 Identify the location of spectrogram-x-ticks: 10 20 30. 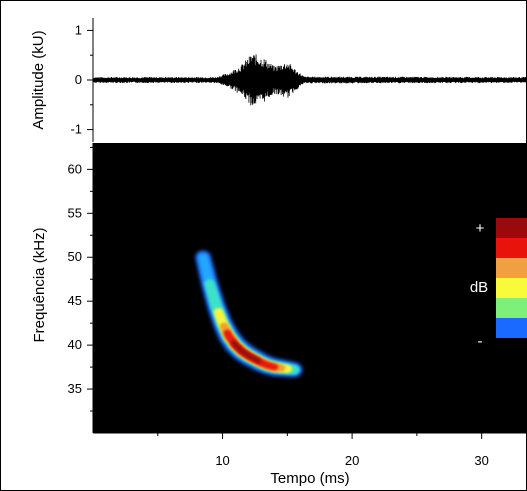
(323, 450).